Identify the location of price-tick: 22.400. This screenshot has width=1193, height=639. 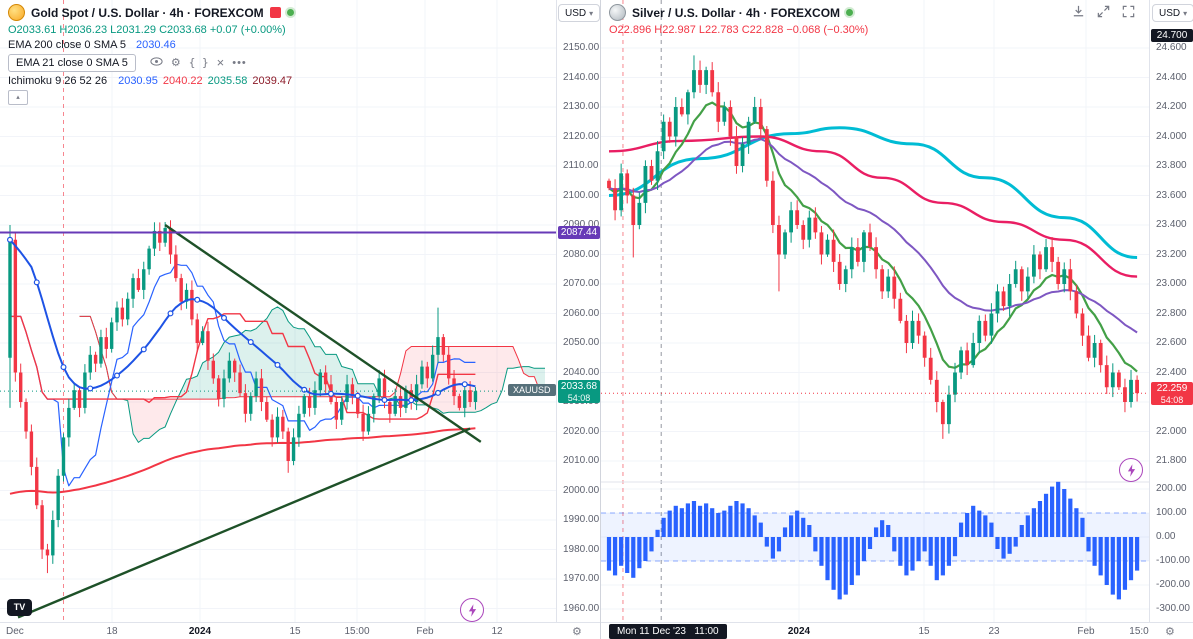
(1171, 372).